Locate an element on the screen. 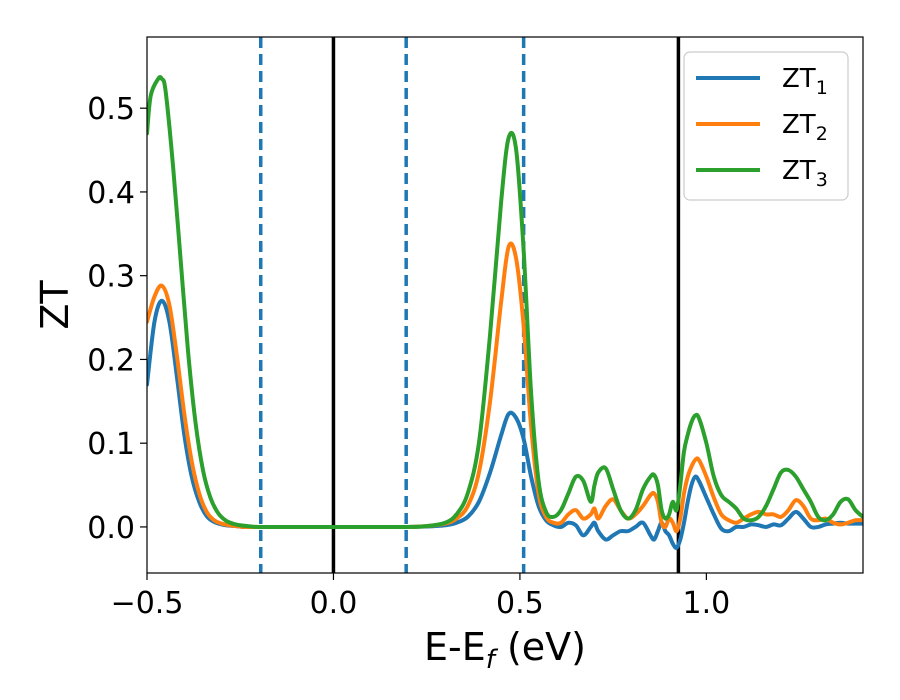 The image size is (900, 700). svg-text: ZT2 is located at coordinates (805, 127).